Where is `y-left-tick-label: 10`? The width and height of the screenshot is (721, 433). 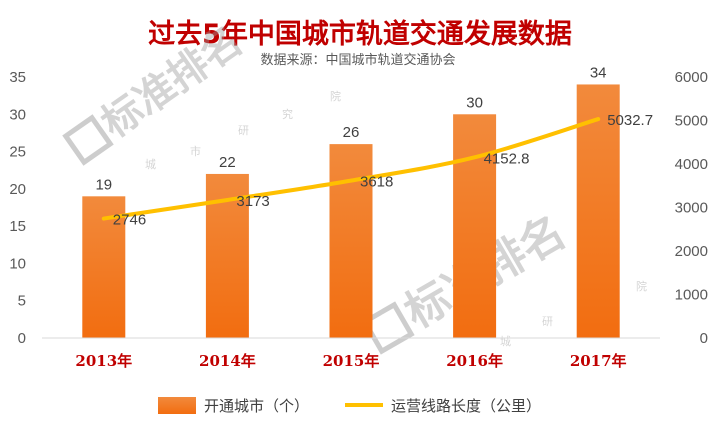
y-left-tick-label: 10 is located at coordinates (17, 263).